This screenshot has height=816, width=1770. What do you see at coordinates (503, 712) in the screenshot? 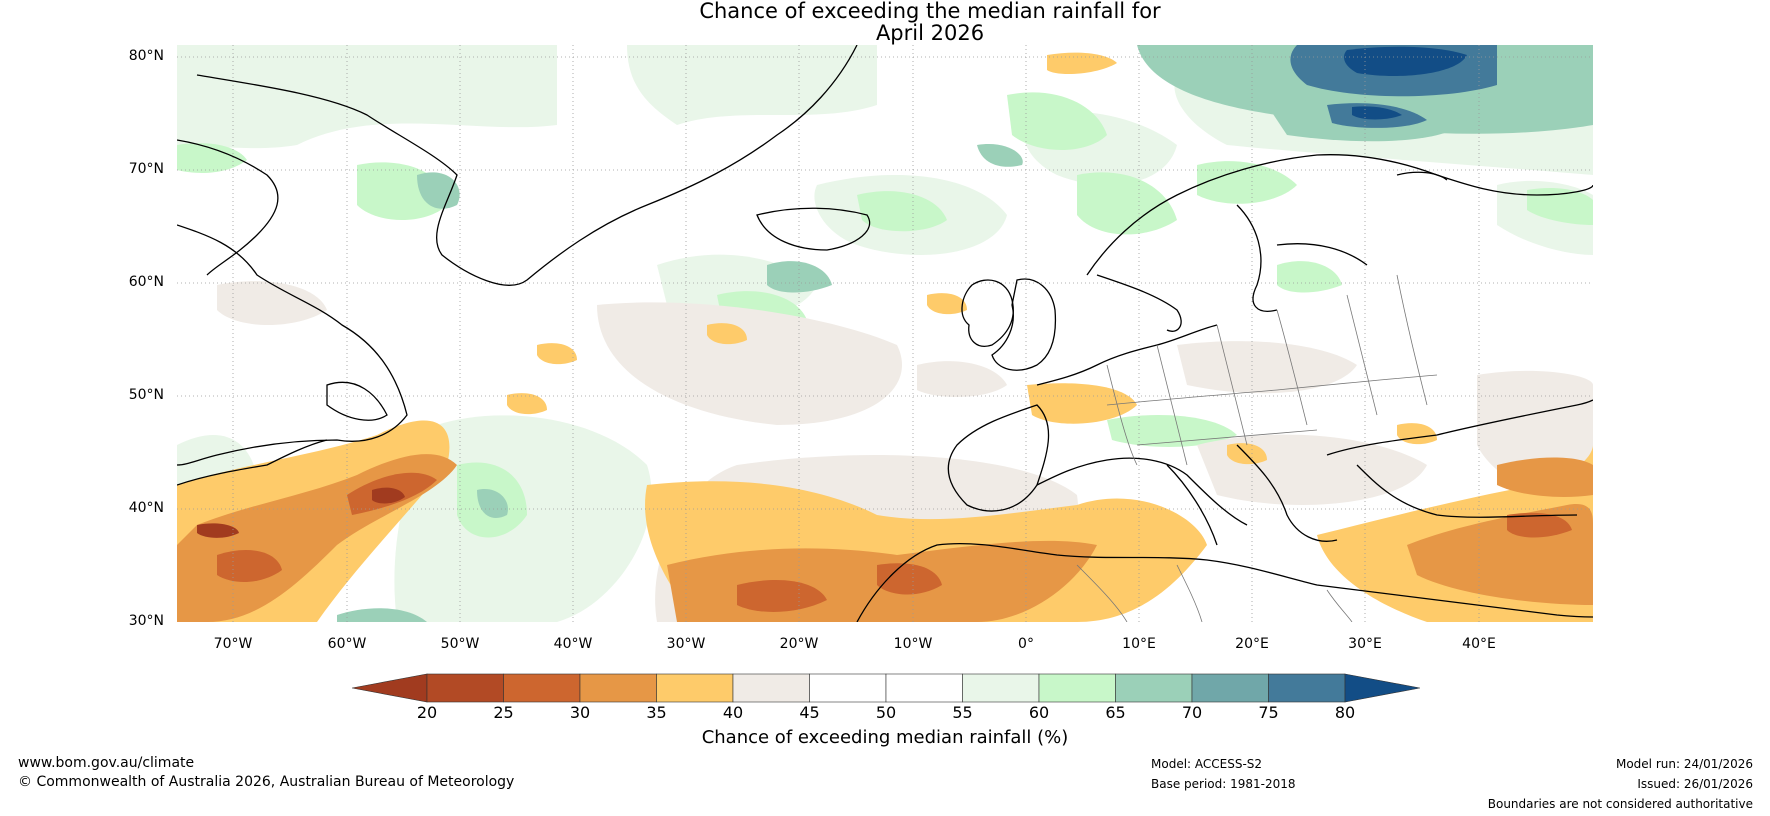
I see `colorbar-tick-label: 25` at bounding box center [503, 712].